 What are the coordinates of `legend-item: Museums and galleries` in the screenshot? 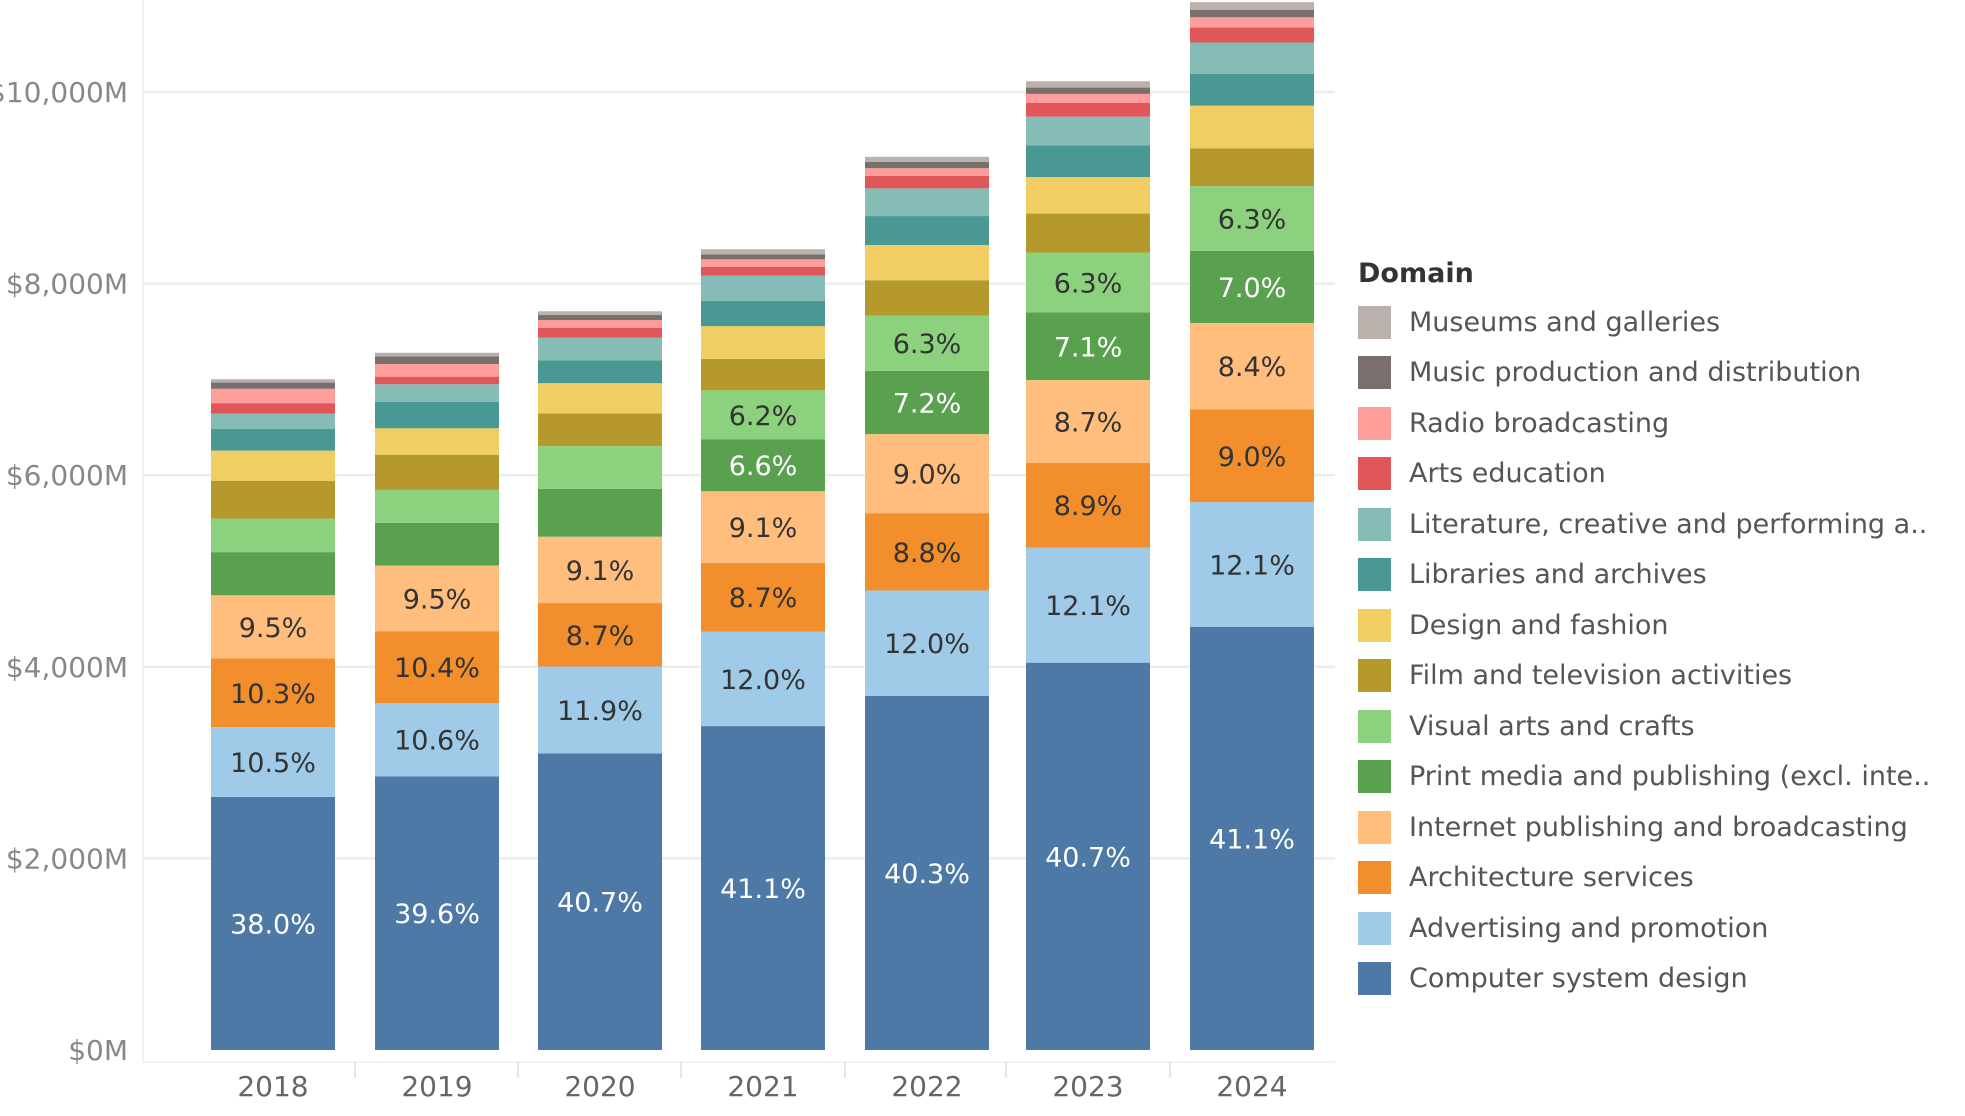 It's located at (1644, 322).